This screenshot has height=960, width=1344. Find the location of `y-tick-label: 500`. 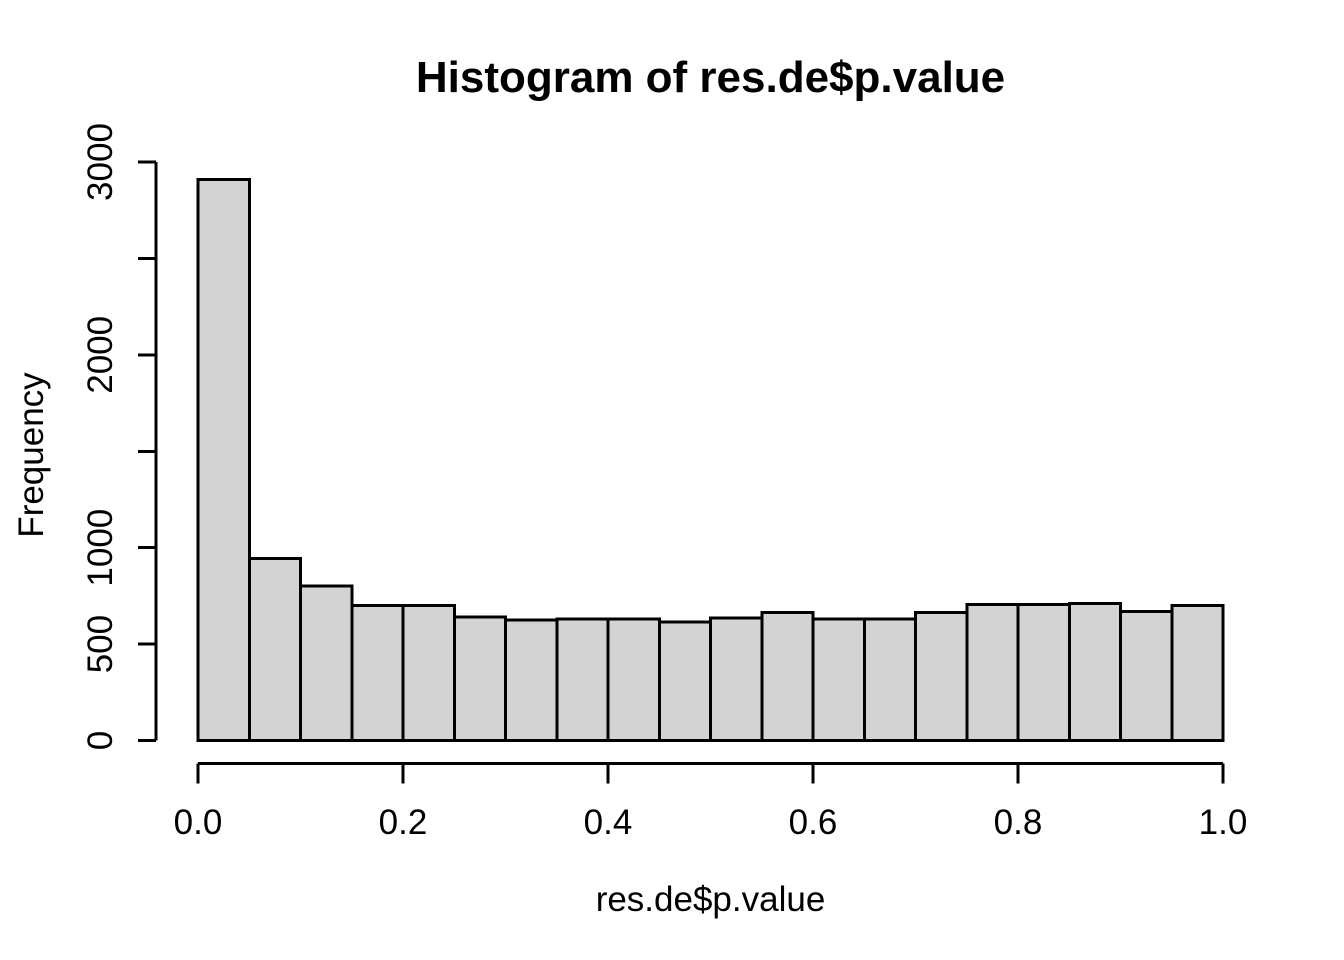

y-tick-label: 500 is located at coordinates (100, 644).